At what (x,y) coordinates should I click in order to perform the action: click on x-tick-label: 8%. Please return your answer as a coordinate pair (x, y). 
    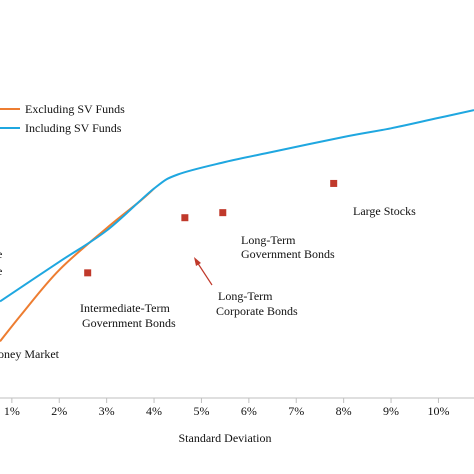
    Looking at the image, I should click on (344, 411).